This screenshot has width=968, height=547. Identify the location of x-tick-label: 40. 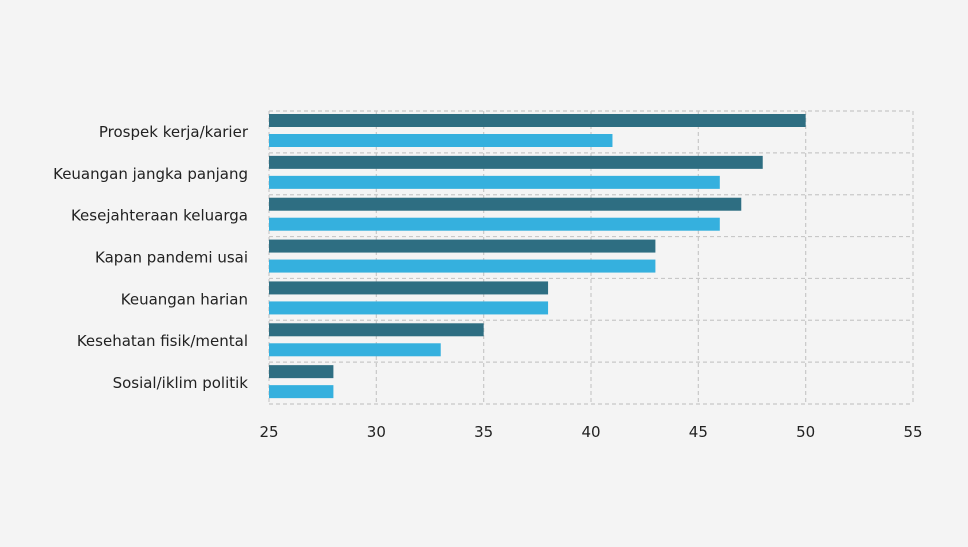
(590, 432).